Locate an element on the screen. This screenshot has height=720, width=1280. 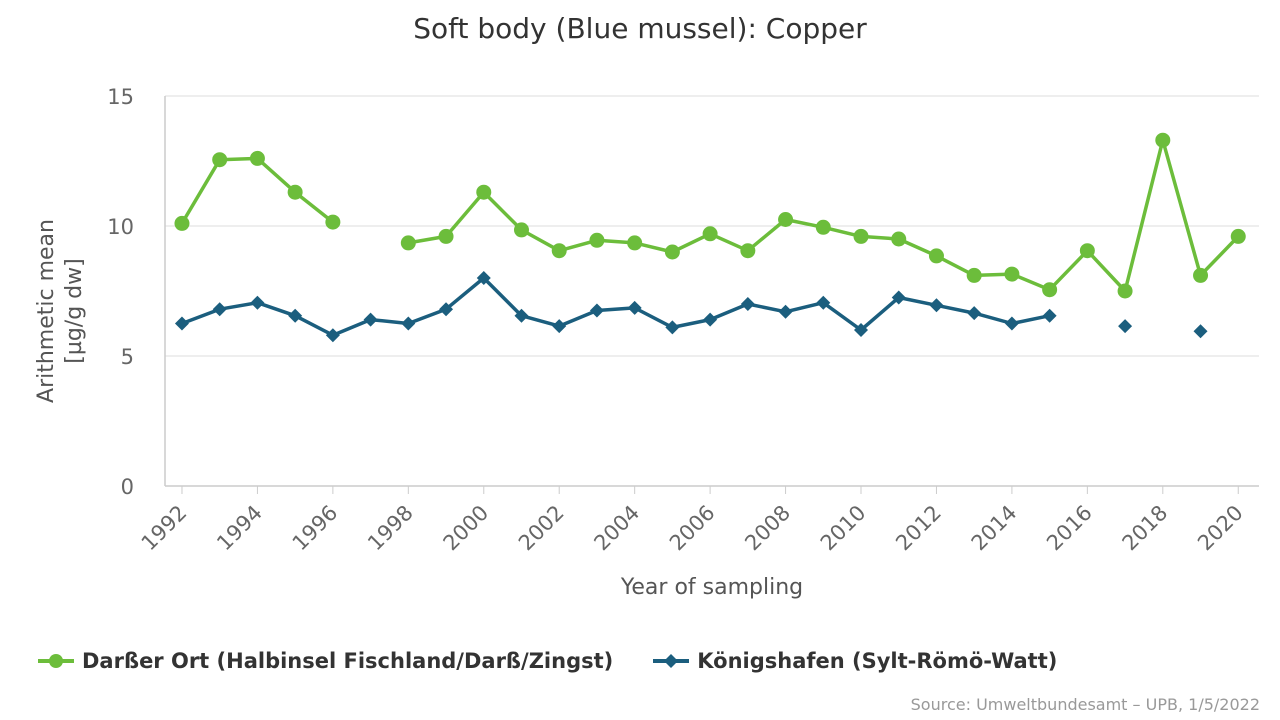
x-tick-label: 2010 is located at coordinates (843, 528).